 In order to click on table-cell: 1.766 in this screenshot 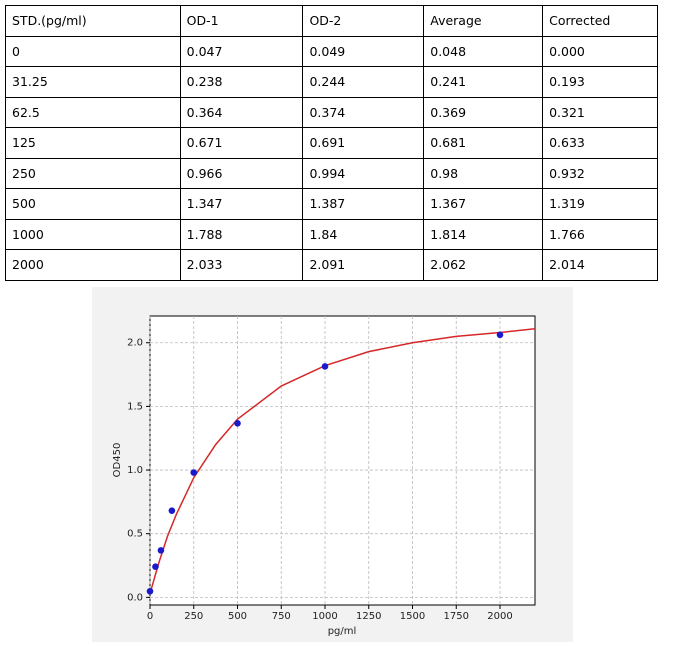, I will do `click(600, 234)`.